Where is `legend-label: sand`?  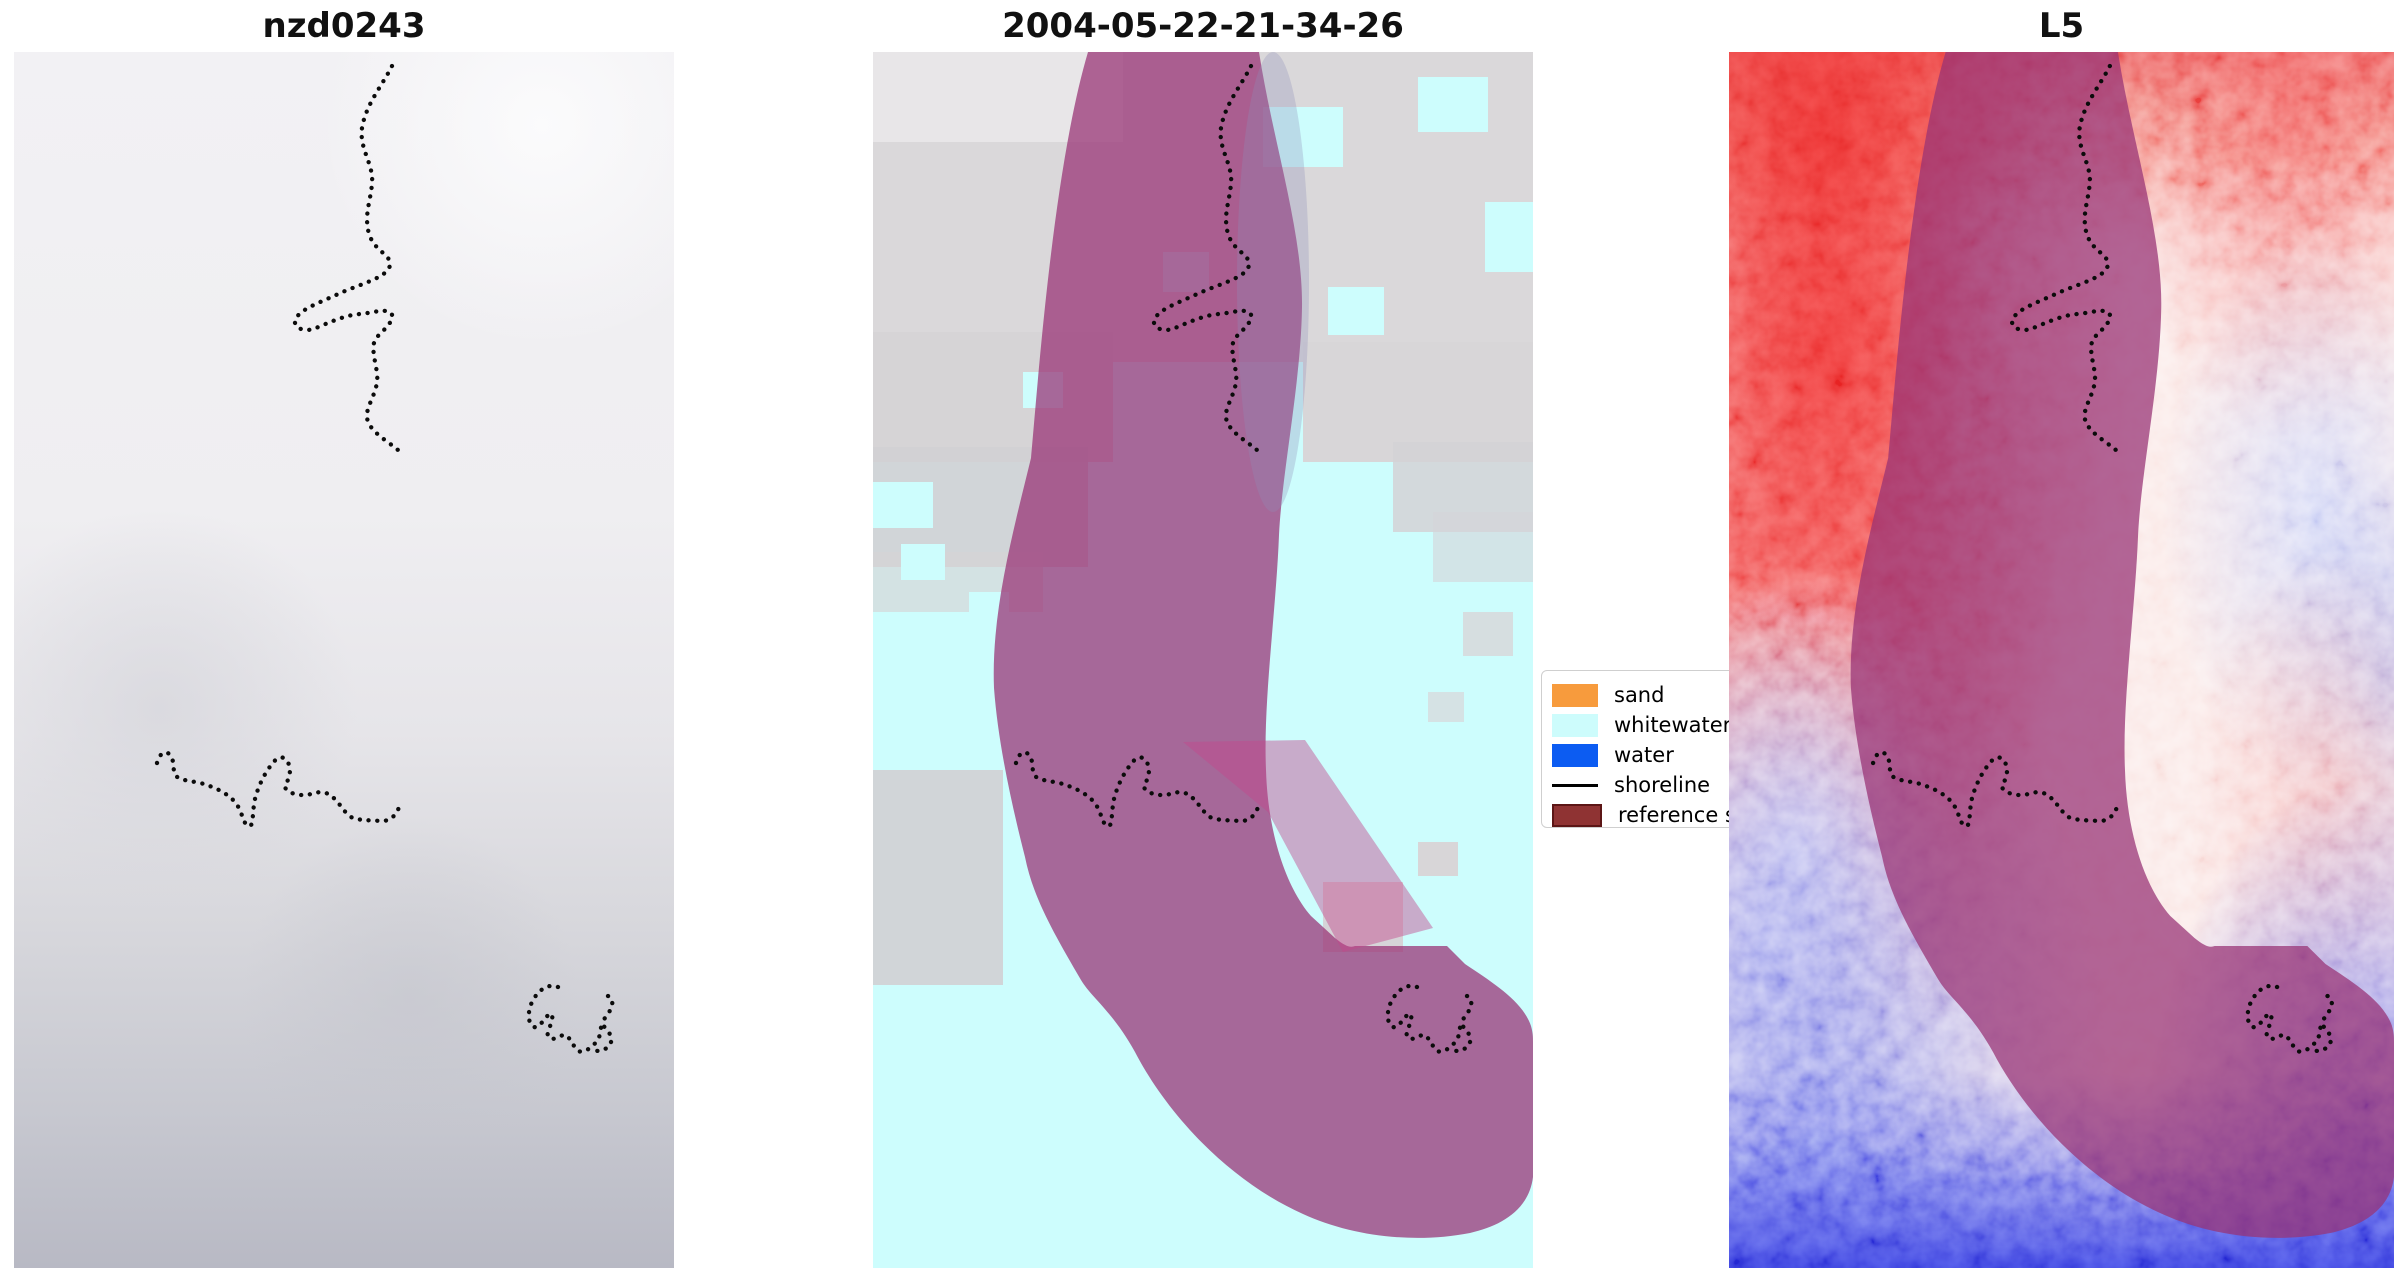
legend-label: sand is located at coordinates (1639, 695).